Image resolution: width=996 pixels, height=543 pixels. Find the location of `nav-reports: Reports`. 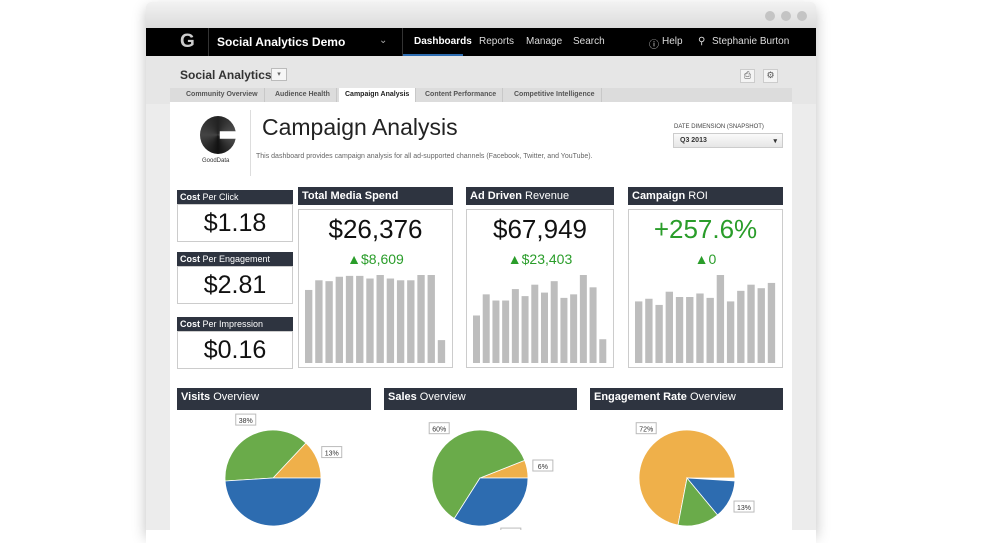

nav-reports: Reports is located at coordinates (497, 41).